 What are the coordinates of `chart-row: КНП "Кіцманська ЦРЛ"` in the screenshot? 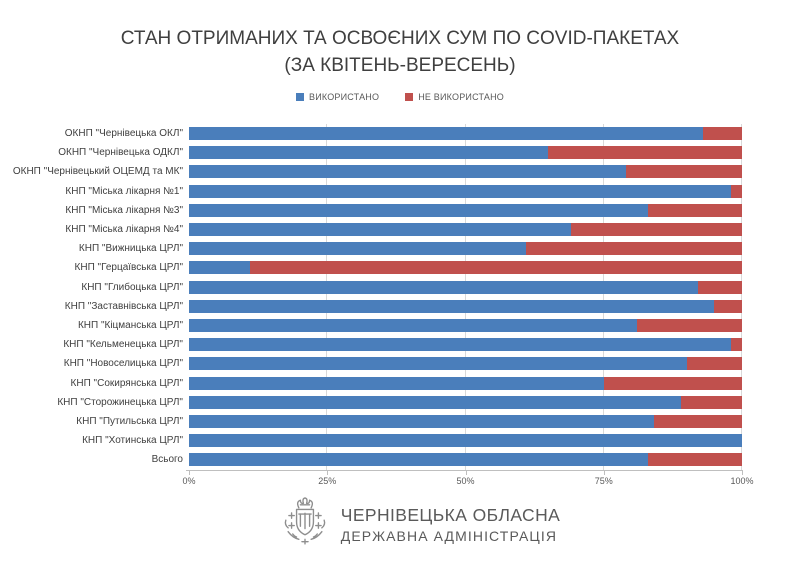 It's located at (371, 325).